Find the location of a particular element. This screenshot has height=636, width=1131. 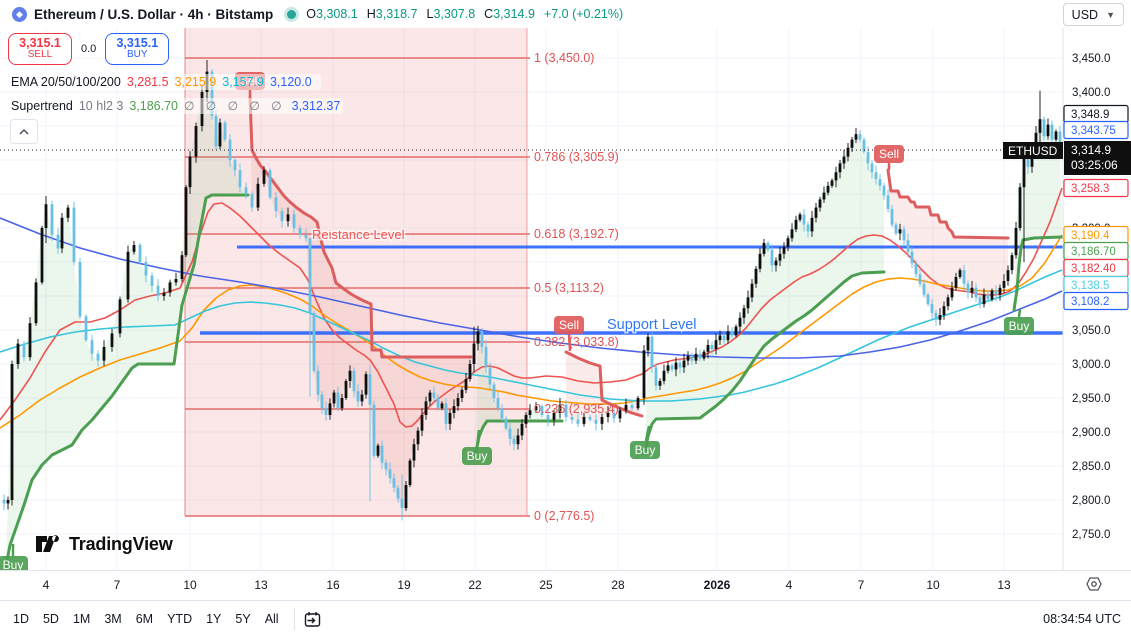

calendar-icon is located at coordinates (312, 619).